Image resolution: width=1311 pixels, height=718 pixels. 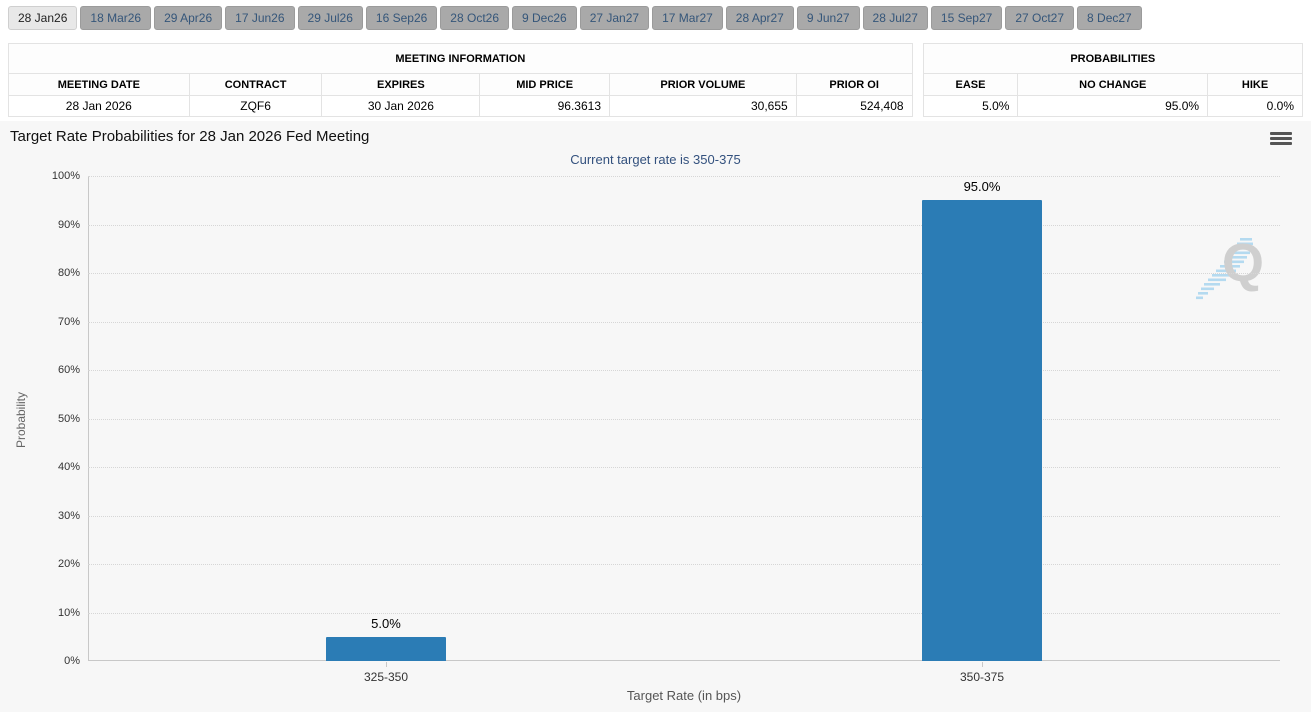 What do you see at coordinates (970, 106) in the screenshot?
I see `prob-table-value-cell: 5.0%` at bounding box center [970, 106].